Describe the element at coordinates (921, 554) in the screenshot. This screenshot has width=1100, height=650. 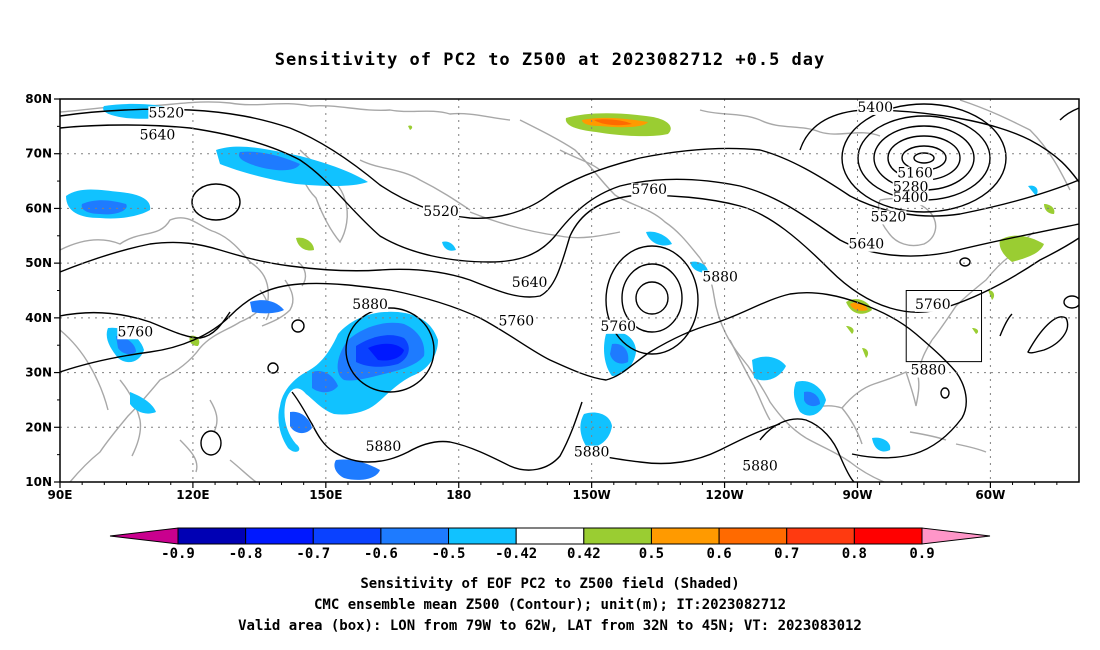
I see `colorbar-label: 0.9` at that location.